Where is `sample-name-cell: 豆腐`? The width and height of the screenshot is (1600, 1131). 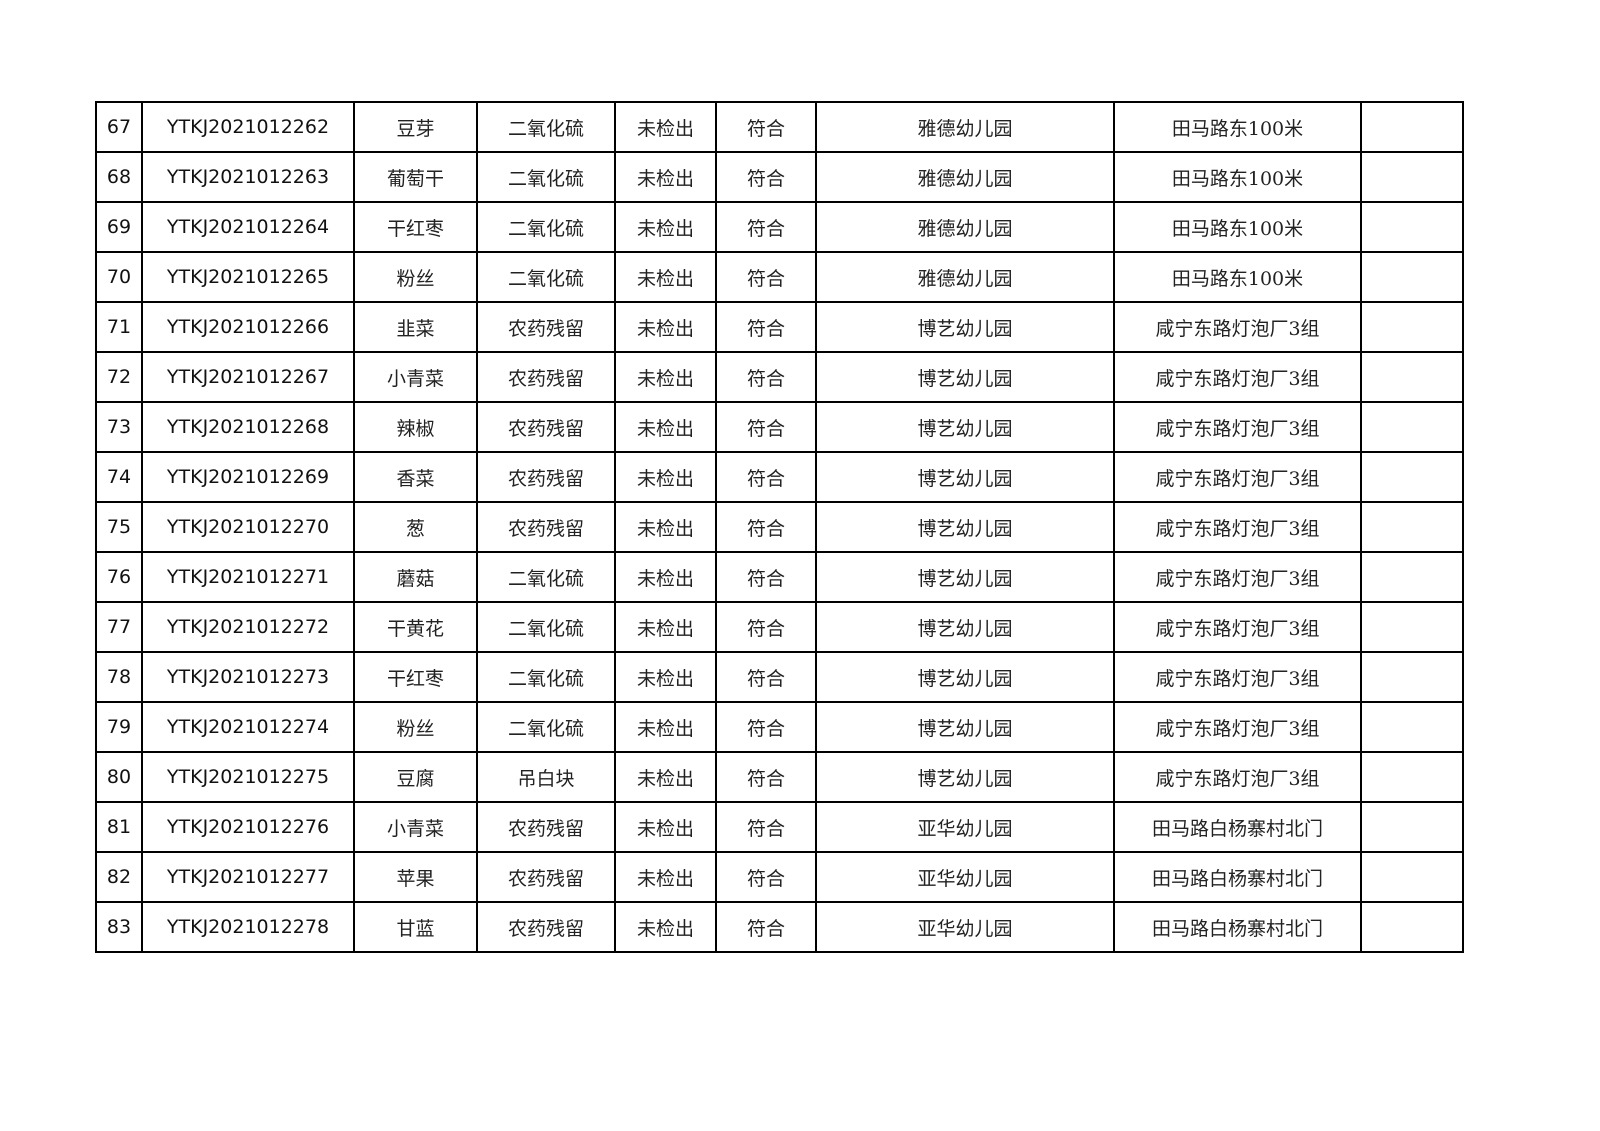 sample-name-cell: 豆腐 is located at coordinates (415, 777).